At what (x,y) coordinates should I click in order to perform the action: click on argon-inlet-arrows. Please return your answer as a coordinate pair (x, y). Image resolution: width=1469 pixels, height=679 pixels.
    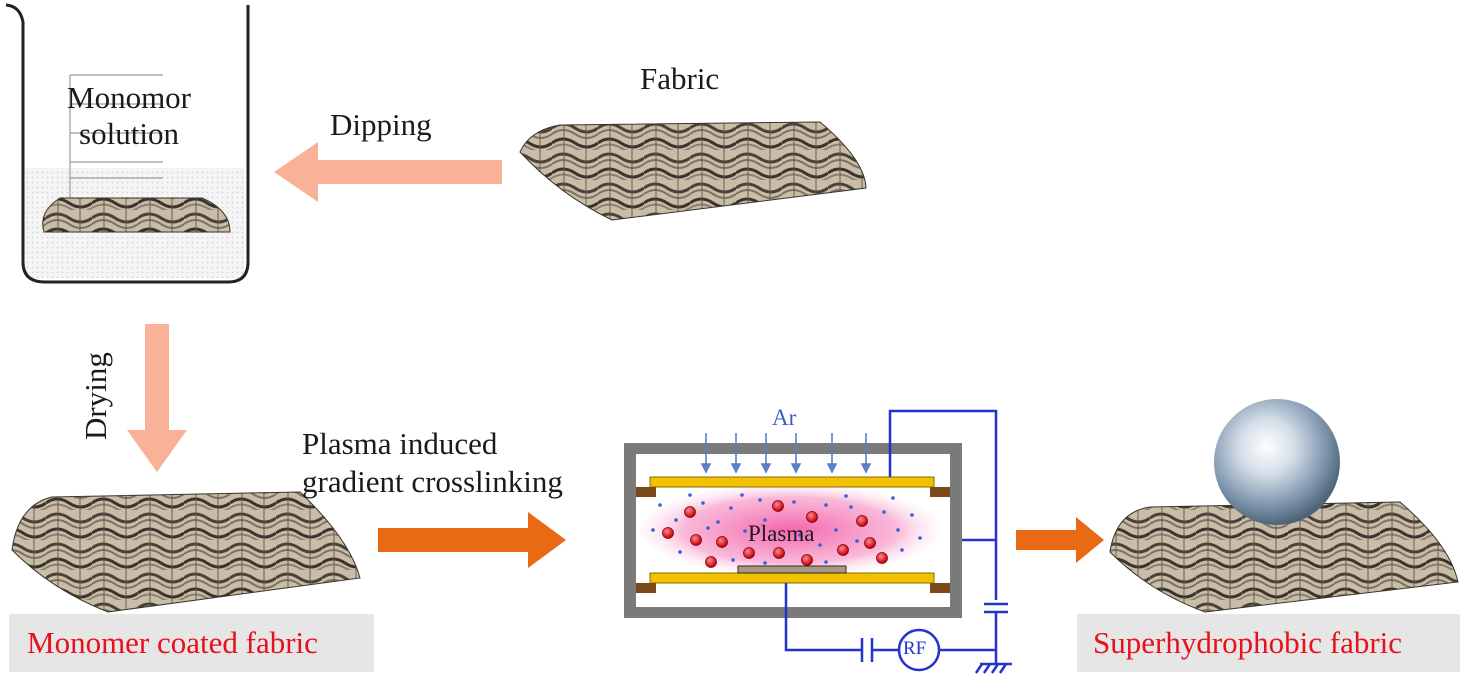
    Looking at the image, I should click on (786, 453).